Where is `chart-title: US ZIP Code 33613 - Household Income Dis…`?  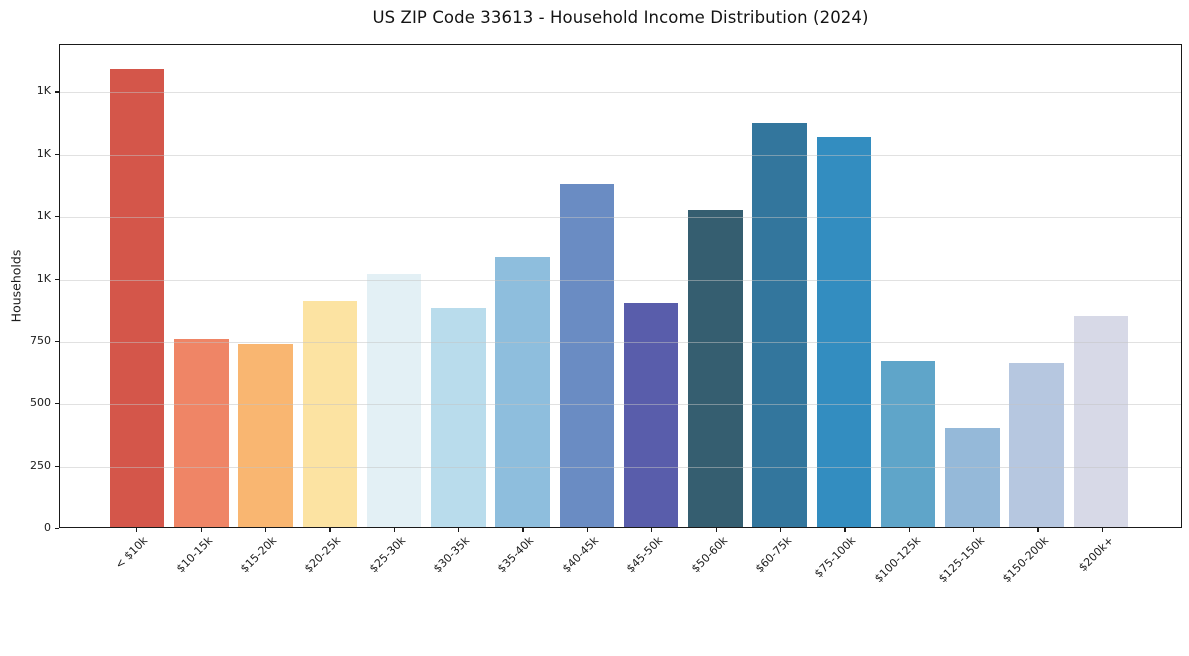 chart-title: US ZIP Code 33613 - Household Income Dis… is located at coordinates (620, 17).